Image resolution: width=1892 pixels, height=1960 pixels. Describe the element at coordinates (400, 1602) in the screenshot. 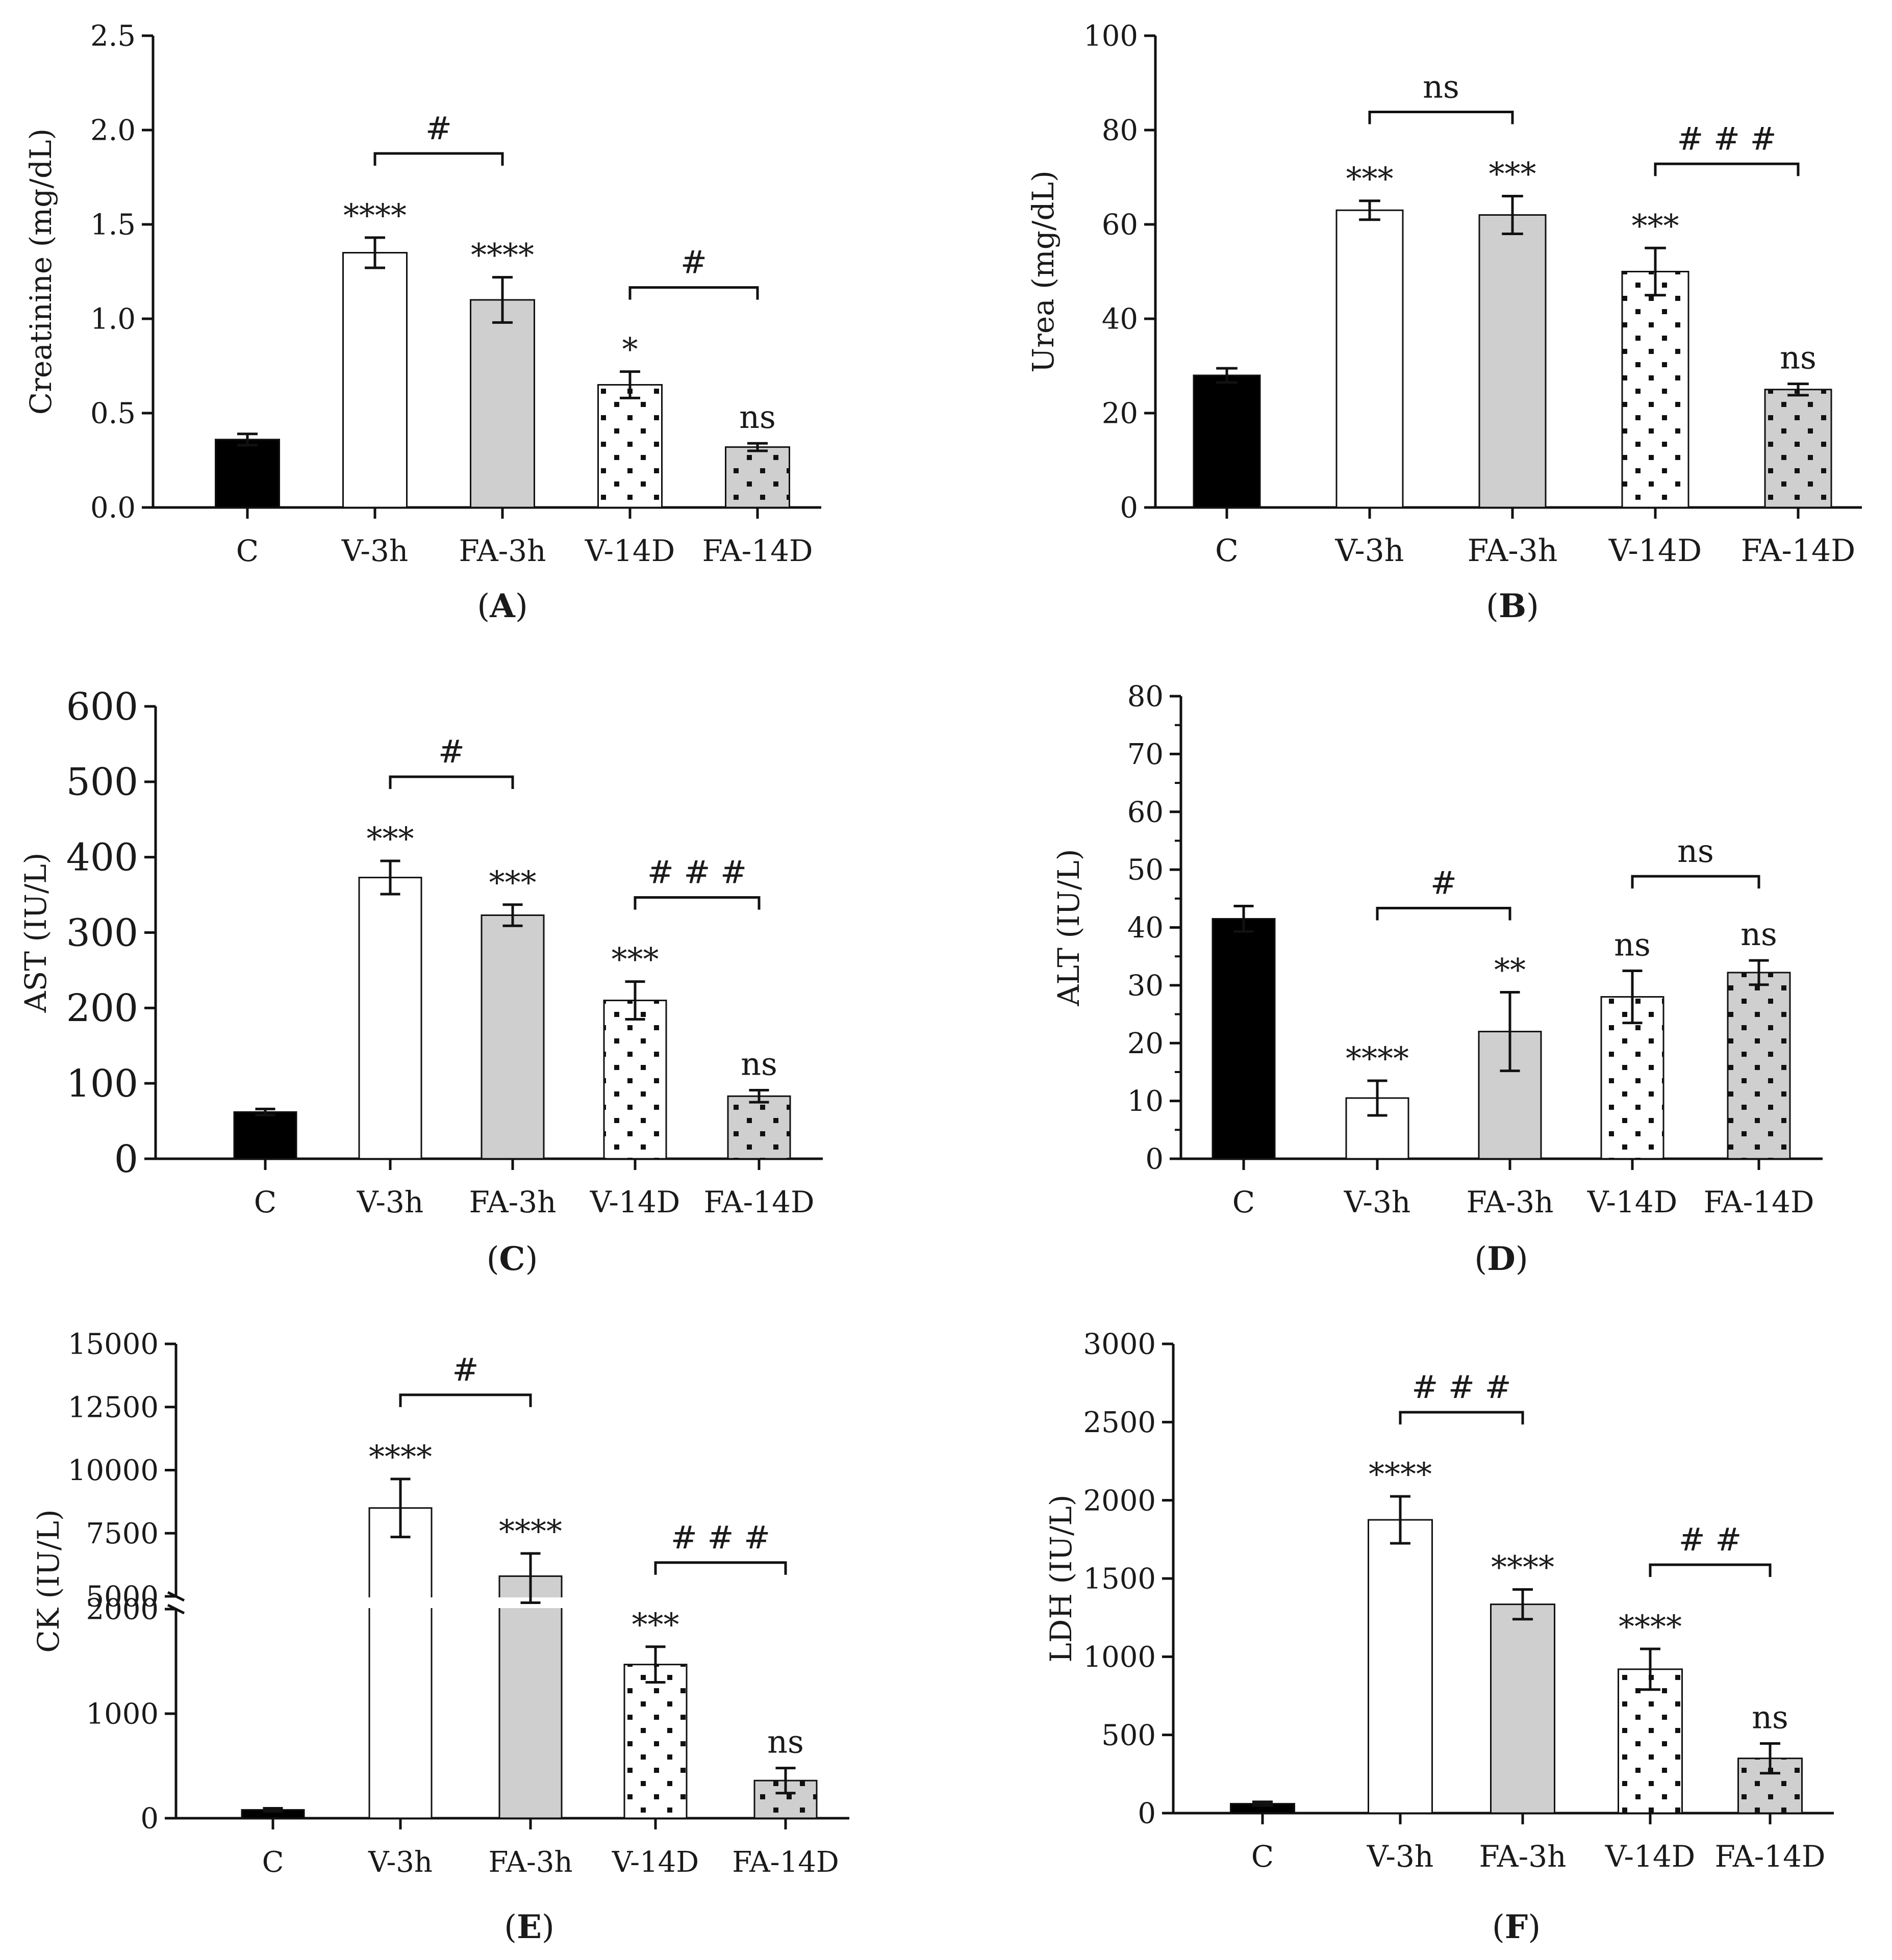

I see `bar-break-gap` at that location.